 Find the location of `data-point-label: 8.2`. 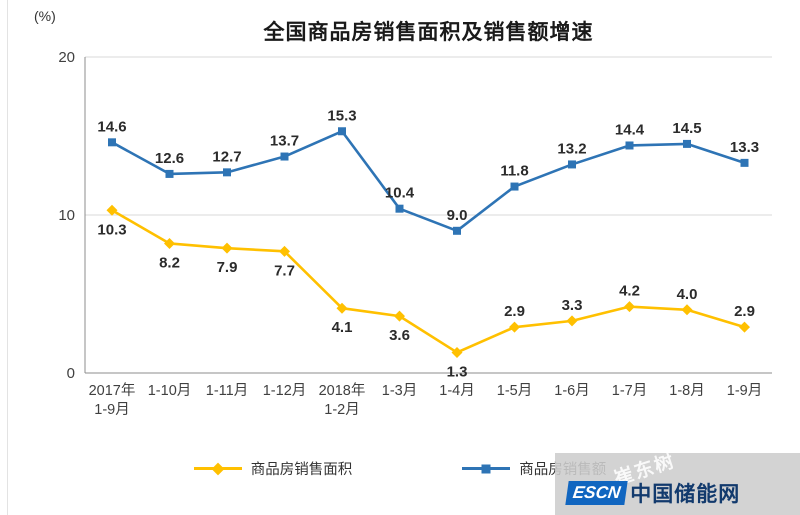

data-point-label: 8.2 is located at coordinates (169, 262).